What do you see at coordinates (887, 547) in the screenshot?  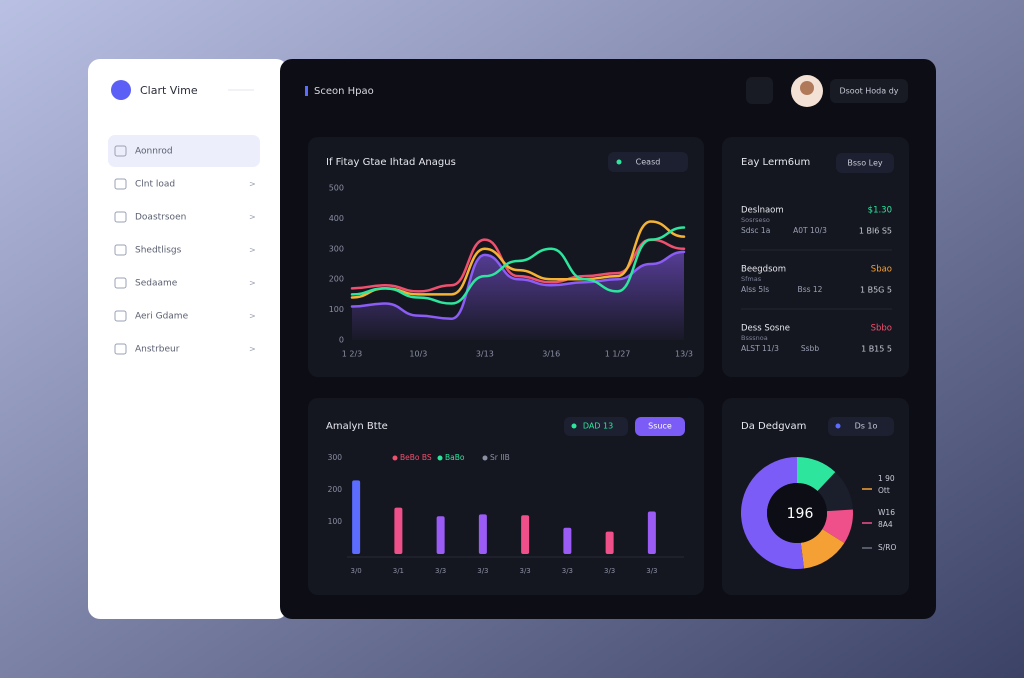 I see `legend-label: S/RO` at bounding box center [887, 547].